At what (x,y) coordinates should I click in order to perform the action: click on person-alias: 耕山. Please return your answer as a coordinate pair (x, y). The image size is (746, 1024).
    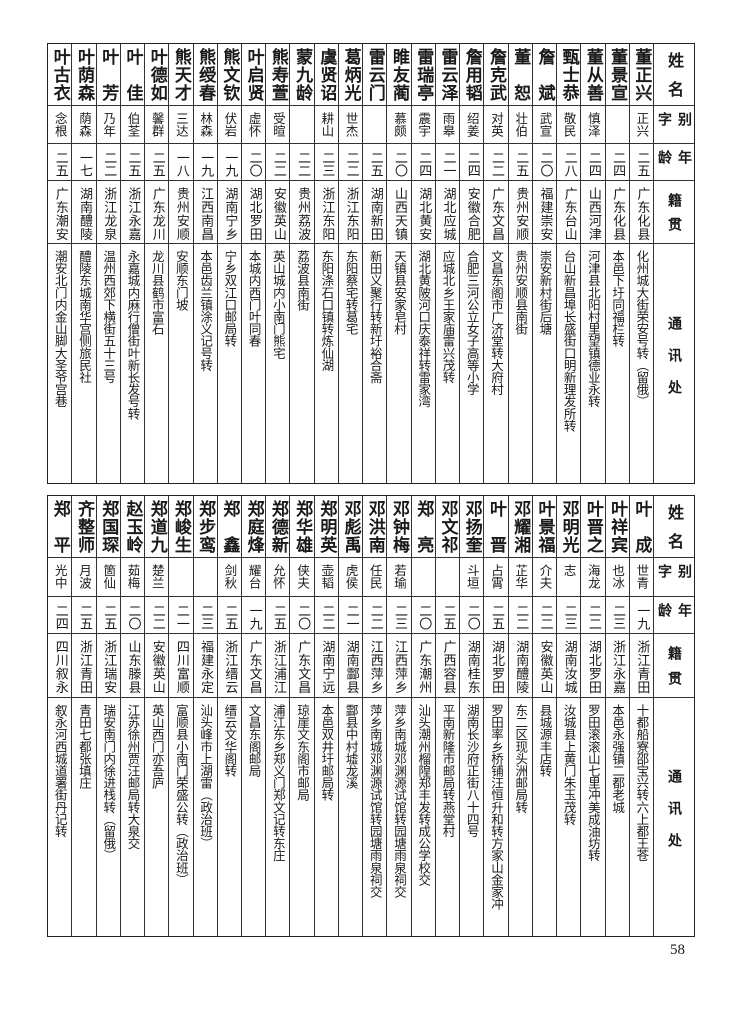
    Looking at the image, I should click on (327, 124).